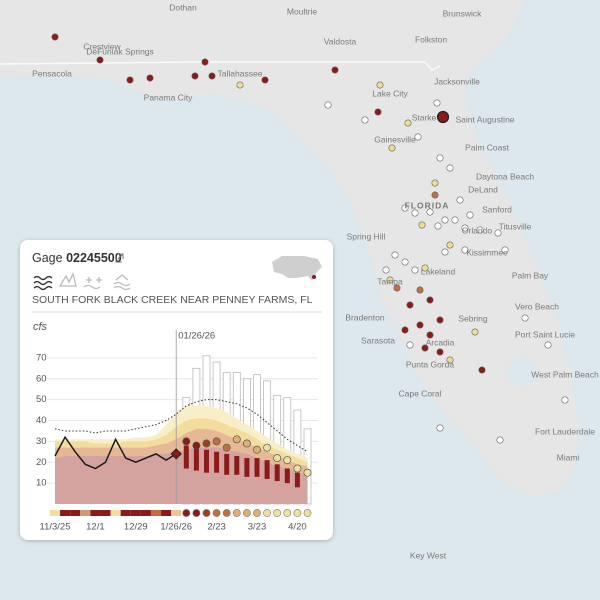 This screenshot has width=600, height=600. Describe the element at coordinates (314, 277) in the screenshot. I see `location-marker` at that location.